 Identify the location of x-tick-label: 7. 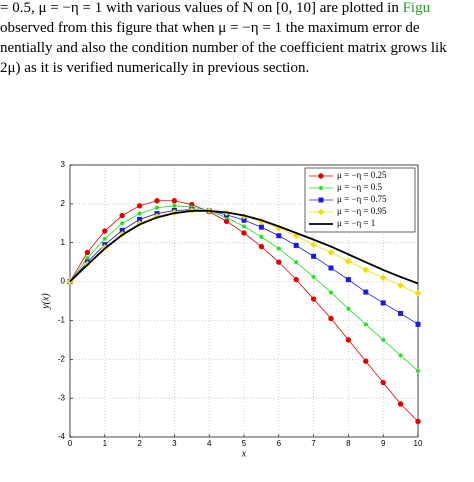
(313, 443).